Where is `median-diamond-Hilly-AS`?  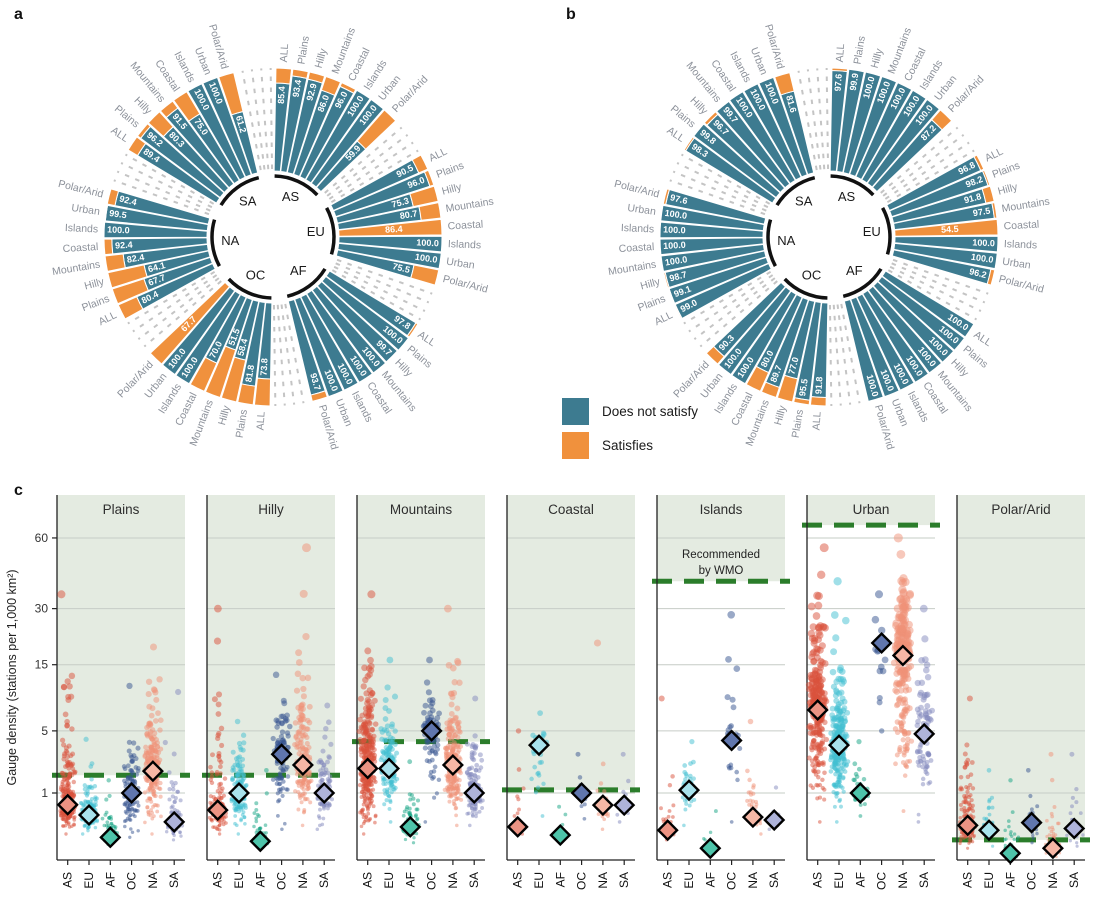
median-diamond-Hilly-AS is located at coordinates (217, 810).